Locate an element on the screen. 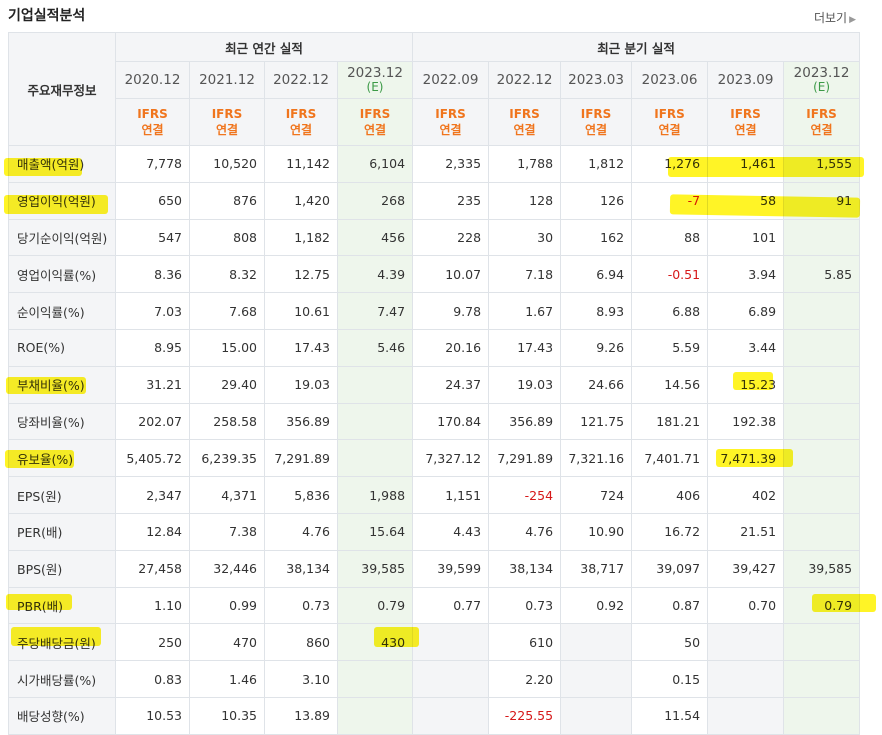 The height and width of the screenshot is (735, 882). row-label: PBR(배) is located at coordinates (62, 605).